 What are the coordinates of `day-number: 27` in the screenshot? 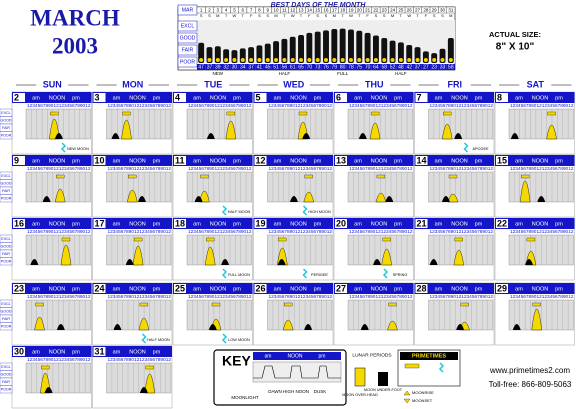 It's located at (341, 288).